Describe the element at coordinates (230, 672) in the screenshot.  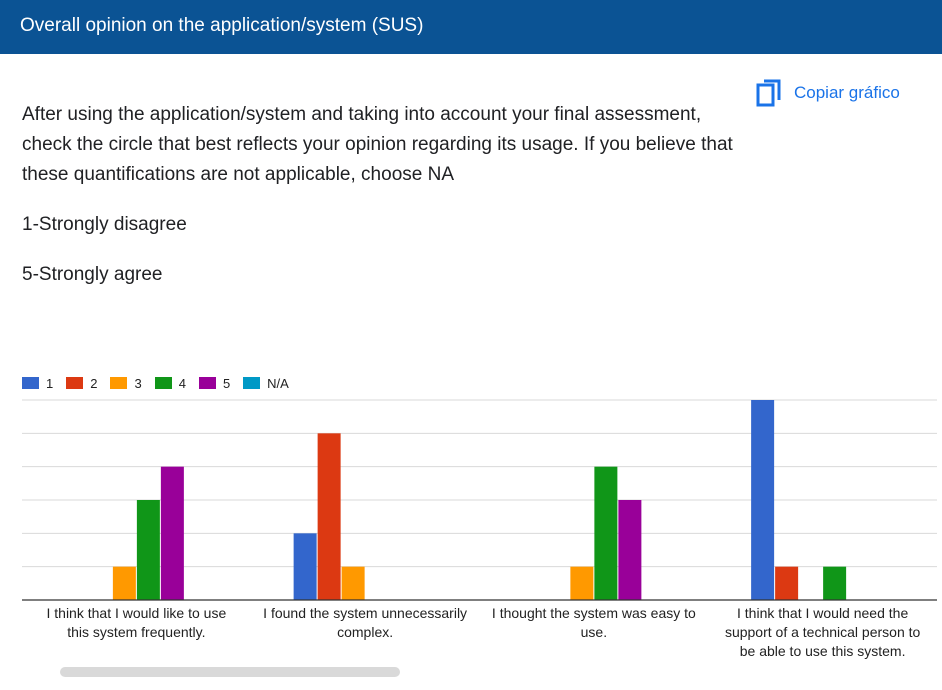
I see `horizontal-scrollbar` at that location.